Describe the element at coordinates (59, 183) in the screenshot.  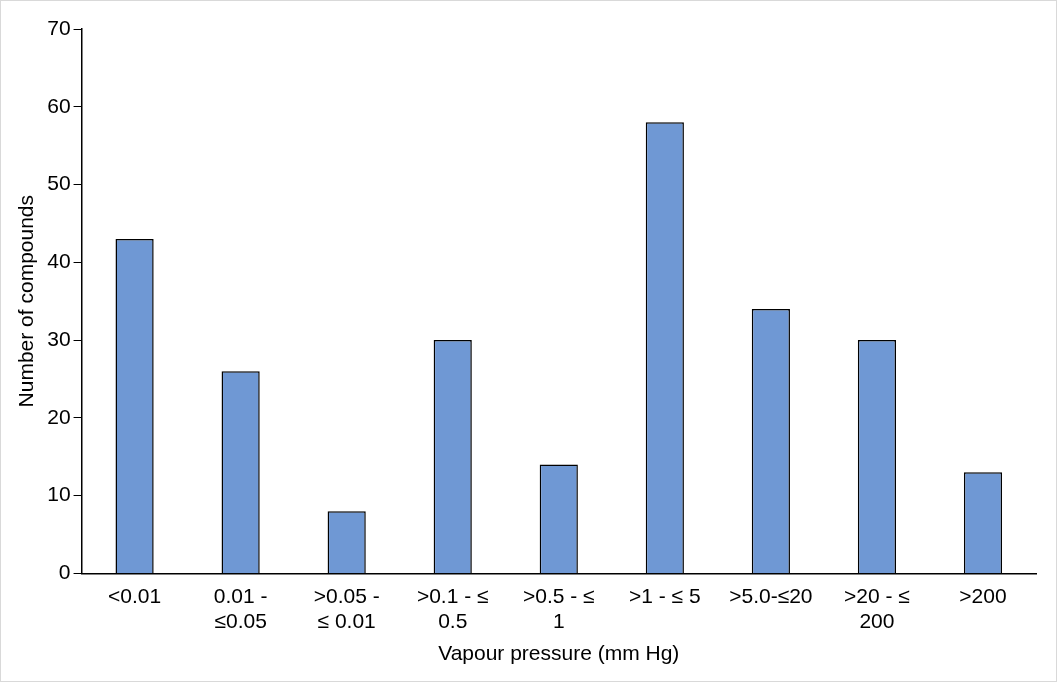
I see `y-tick-label: 50` at that location.